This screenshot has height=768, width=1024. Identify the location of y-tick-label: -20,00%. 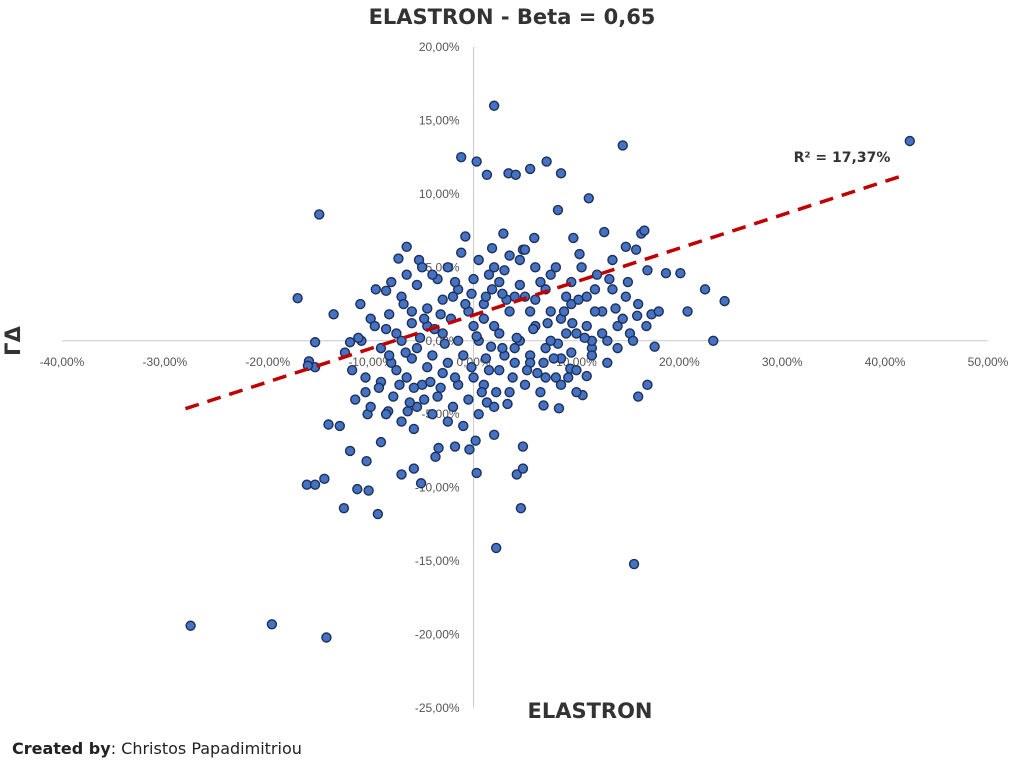
(437, 635).